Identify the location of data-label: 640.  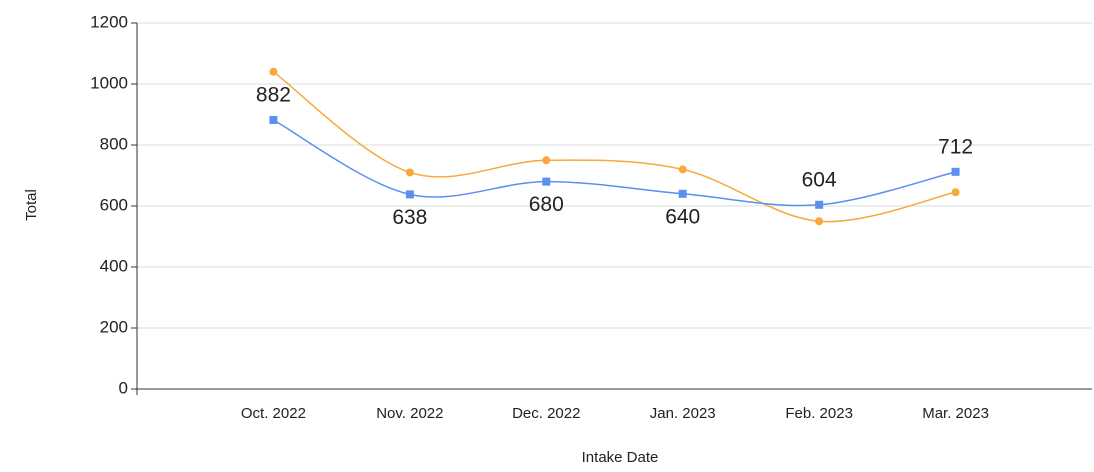
(682, 216).